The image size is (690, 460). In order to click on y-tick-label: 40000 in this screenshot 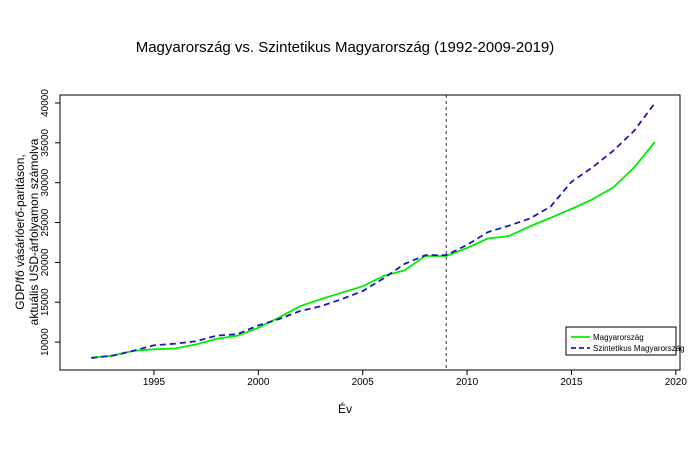, I will do `click(45, 103)`.